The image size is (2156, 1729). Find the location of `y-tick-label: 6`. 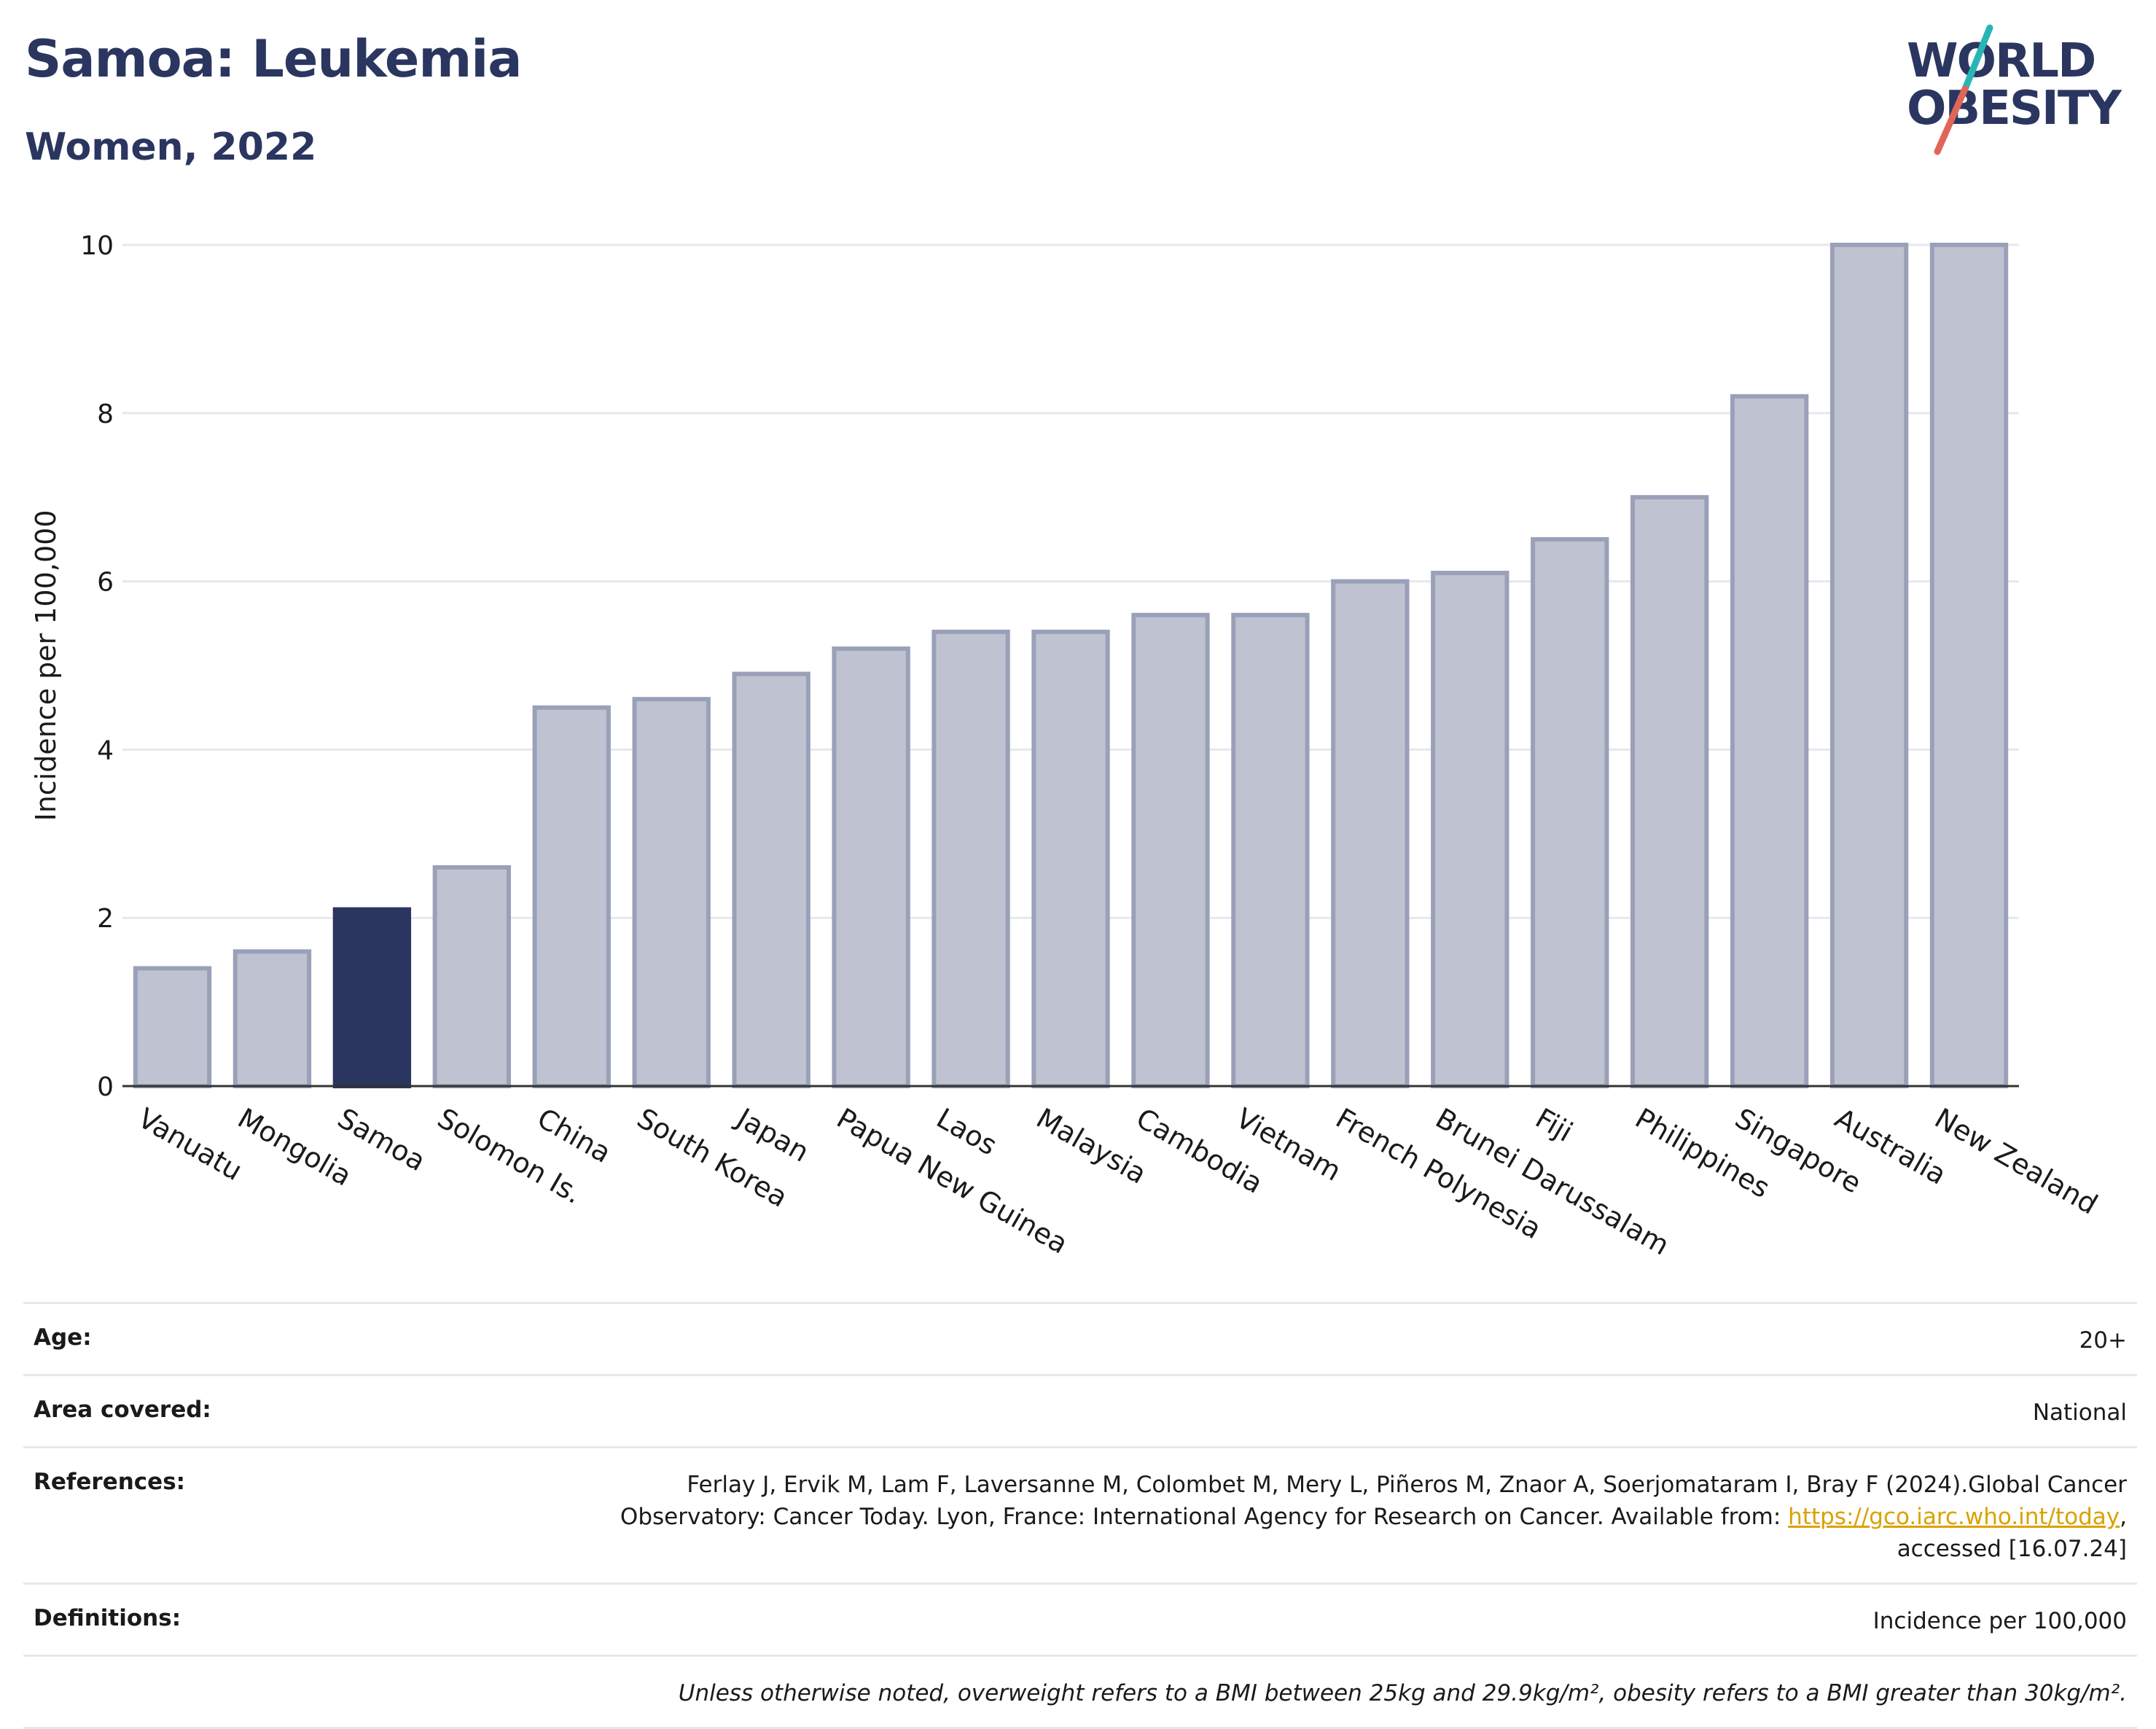

y-tick-label: 6 is located at coordinates (105, 583).